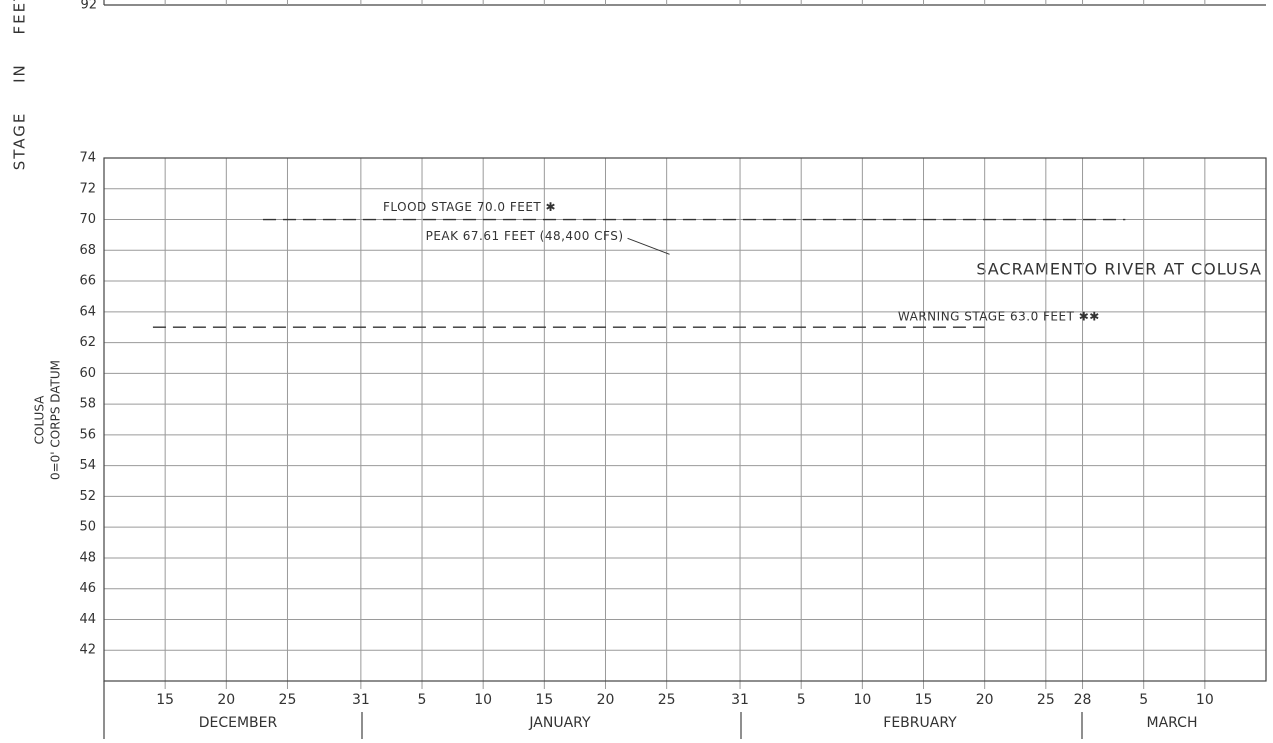 The height and width of the screenshot is (743, 1273). Describe the element at coordinates (1172, 723) in the screenshot. I see `month-label: MARCH` at that location.